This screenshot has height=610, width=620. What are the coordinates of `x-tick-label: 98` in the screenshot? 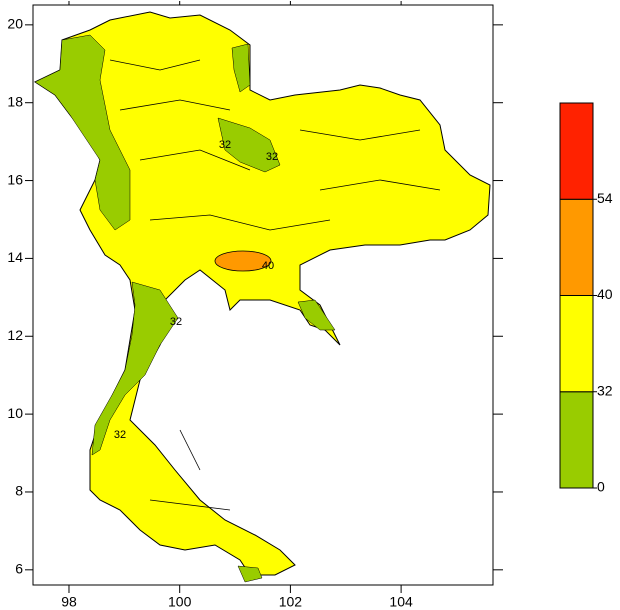 It's located at (69, 602).